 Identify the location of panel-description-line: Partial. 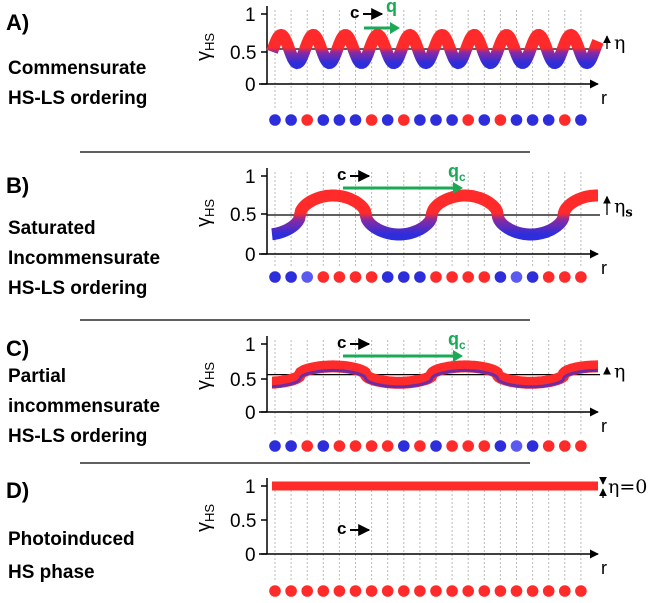
(37, 376).